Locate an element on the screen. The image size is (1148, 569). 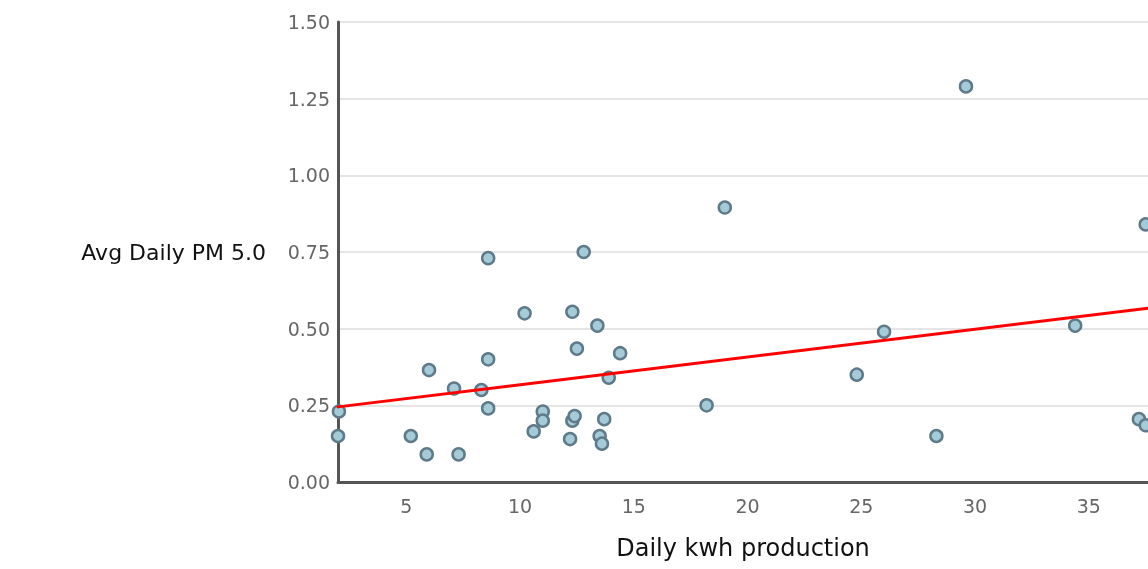
y-tick-label: 1.25 is located at coordinates (308, 98).